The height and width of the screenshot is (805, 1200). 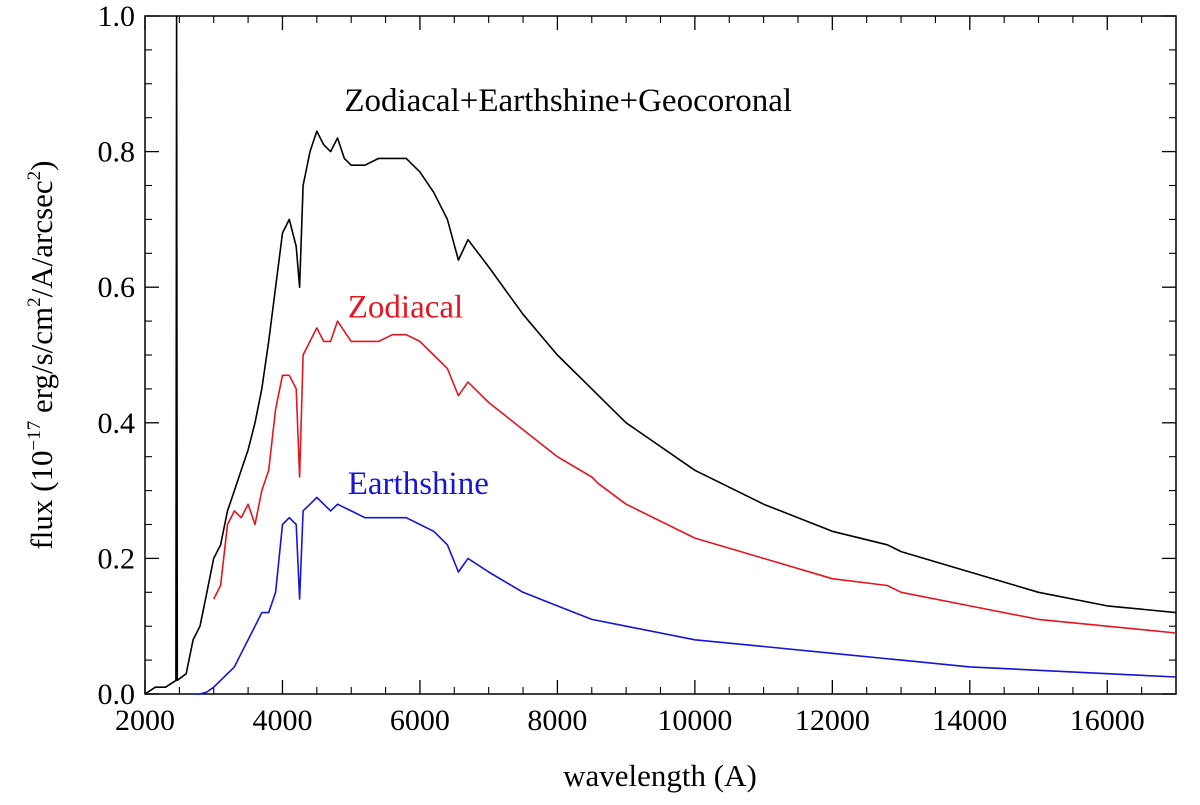 What do you see at coordinates (117, 16) in the screenshot?
I see `y-tick-label: 1.0` at bounding box center [117, 16].